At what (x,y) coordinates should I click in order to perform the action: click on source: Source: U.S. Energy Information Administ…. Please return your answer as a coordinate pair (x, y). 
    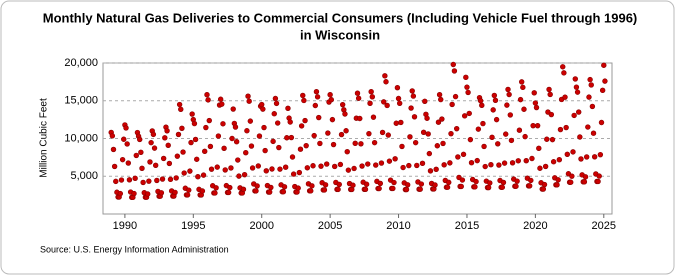
    Looking at the image, I should click on (134, 249).